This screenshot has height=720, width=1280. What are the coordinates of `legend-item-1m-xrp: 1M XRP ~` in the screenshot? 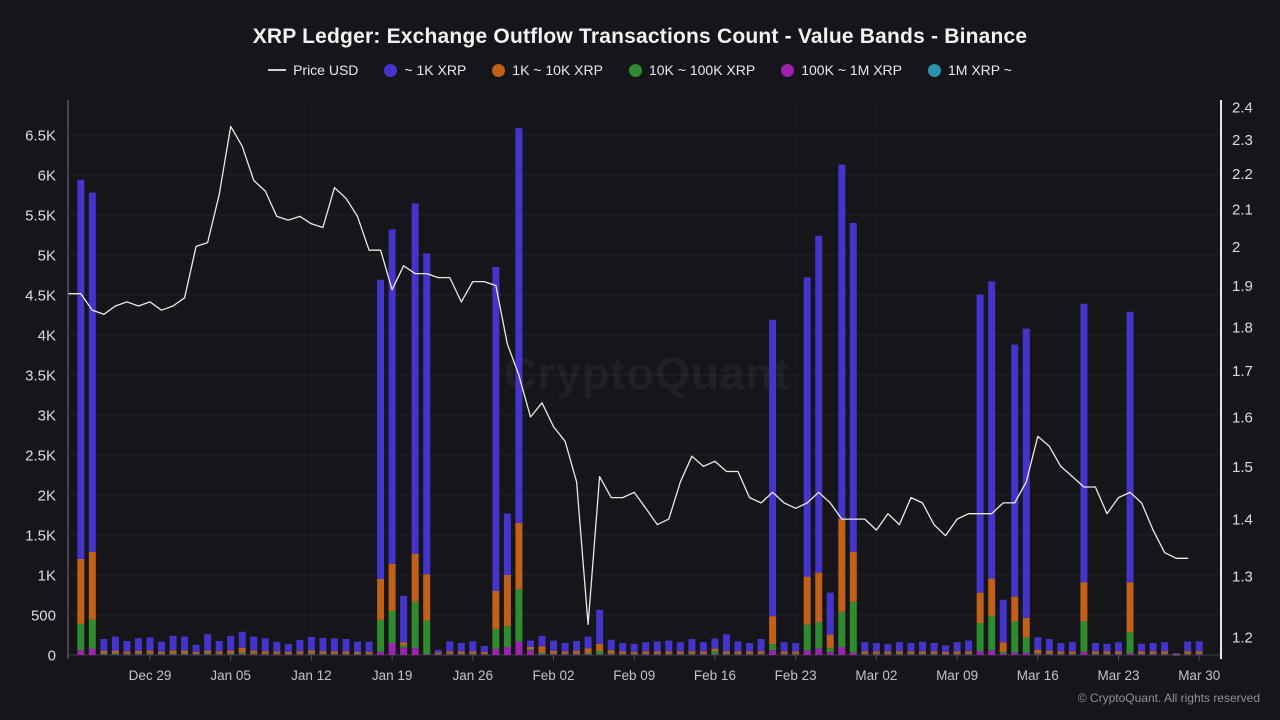 It's located at (970, 70).